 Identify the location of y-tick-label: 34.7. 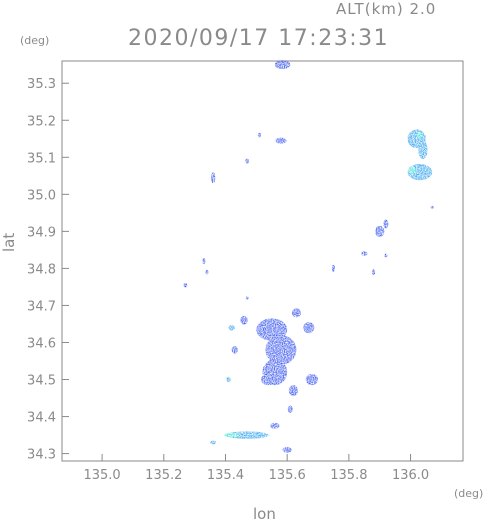
(41, 306).